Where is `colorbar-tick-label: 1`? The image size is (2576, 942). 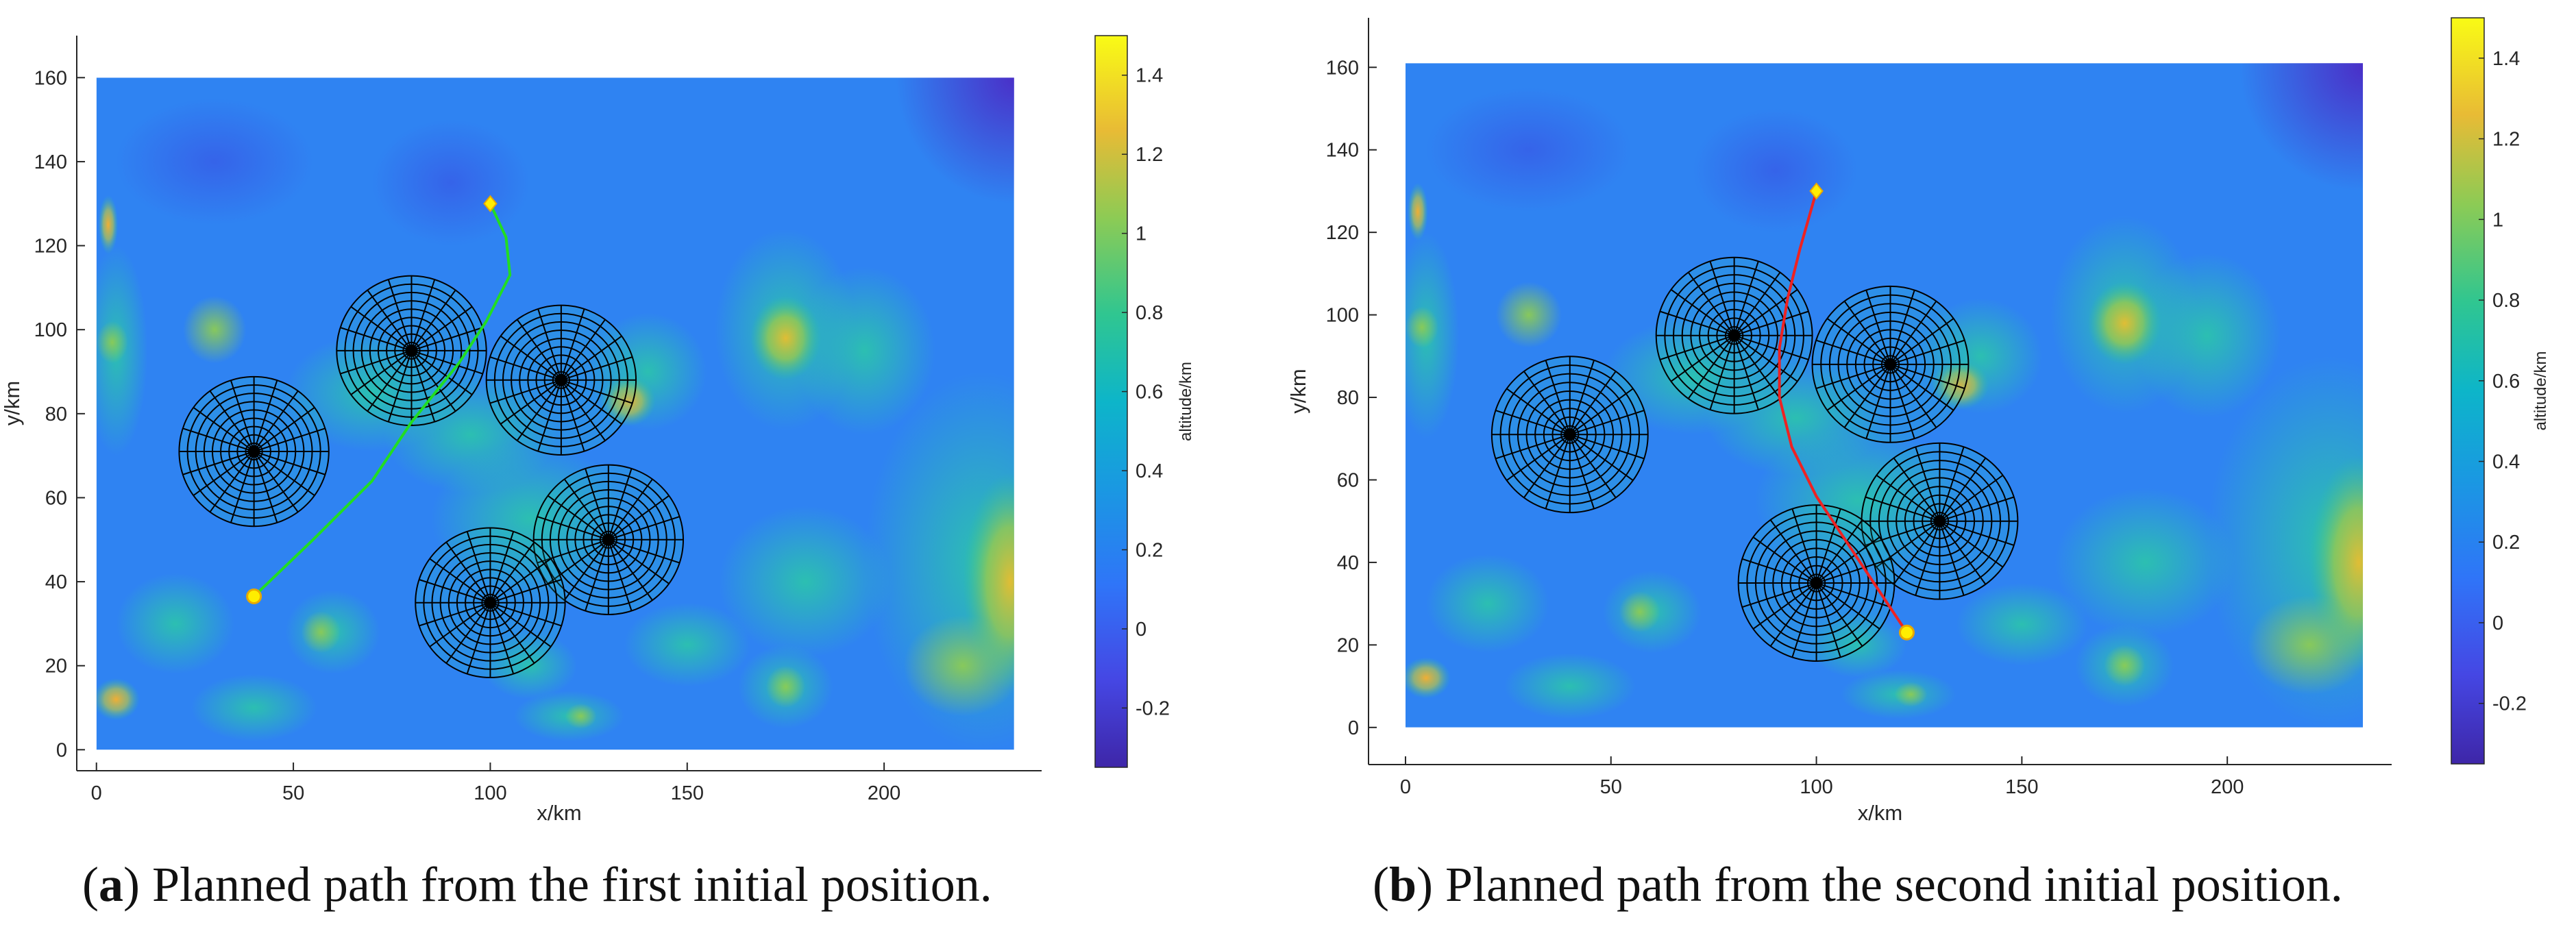 colorbar-tick-label: 1 is located at coordinates (1141, 234).